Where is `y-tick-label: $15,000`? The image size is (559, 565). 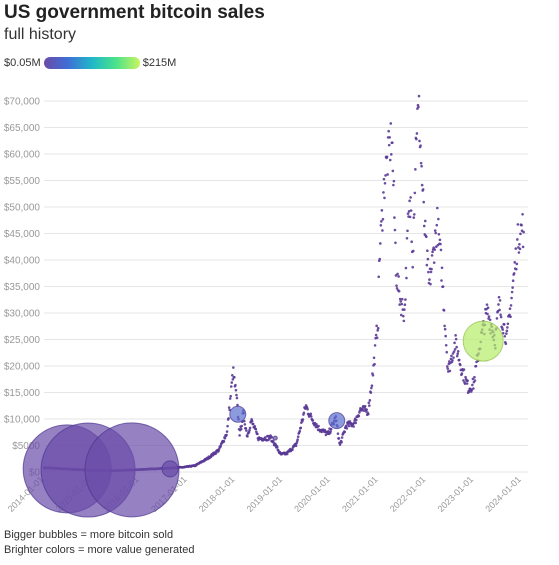 y-tick-label: $15,000 is located at coordinates (22, 393).